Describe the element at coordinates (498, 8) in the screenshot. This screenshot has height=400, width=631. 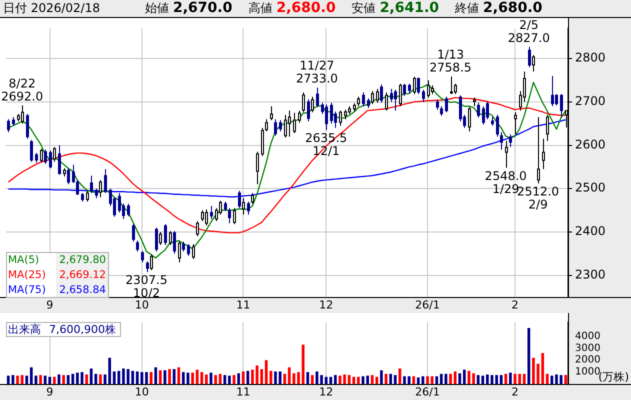
I see `text: 終値 2,680.0` at that location.